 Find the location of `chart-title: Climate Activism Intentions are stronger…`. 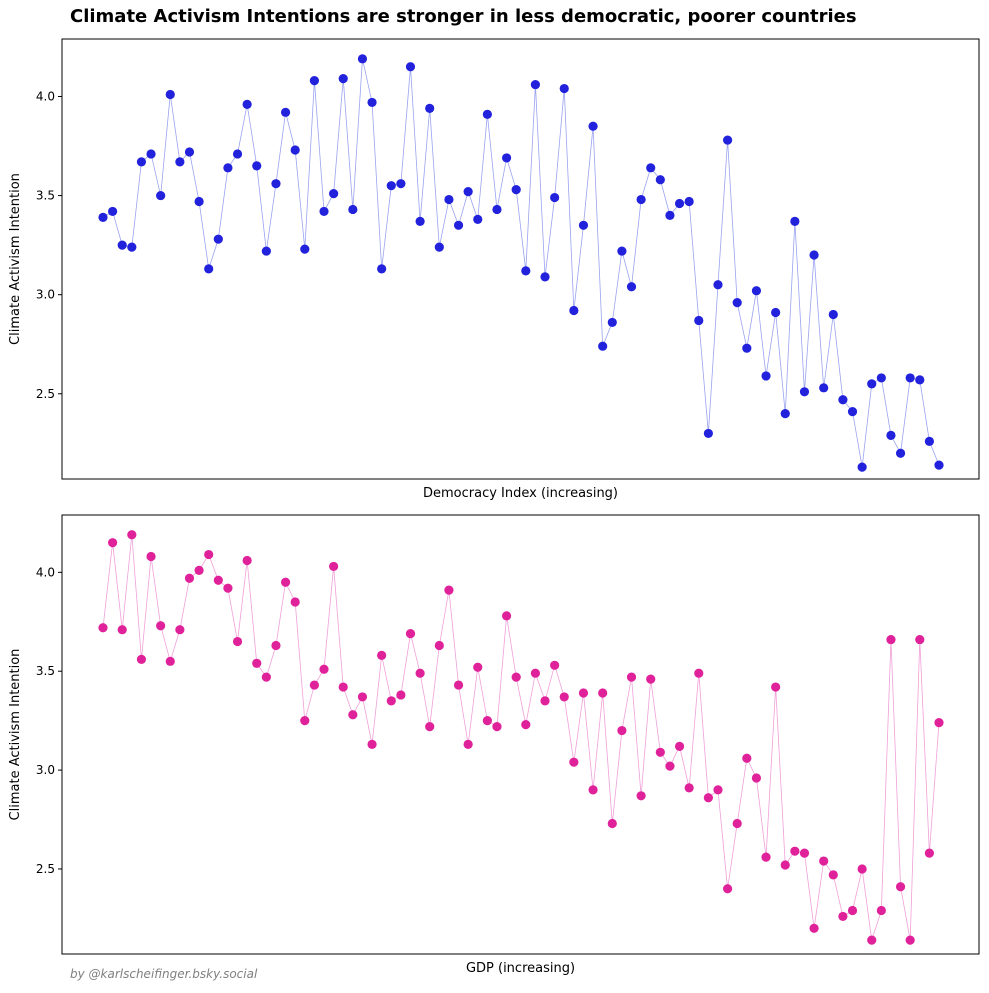

chart-title: Climate Activism Intentions are stronger… is located at coordinates (463, 16).